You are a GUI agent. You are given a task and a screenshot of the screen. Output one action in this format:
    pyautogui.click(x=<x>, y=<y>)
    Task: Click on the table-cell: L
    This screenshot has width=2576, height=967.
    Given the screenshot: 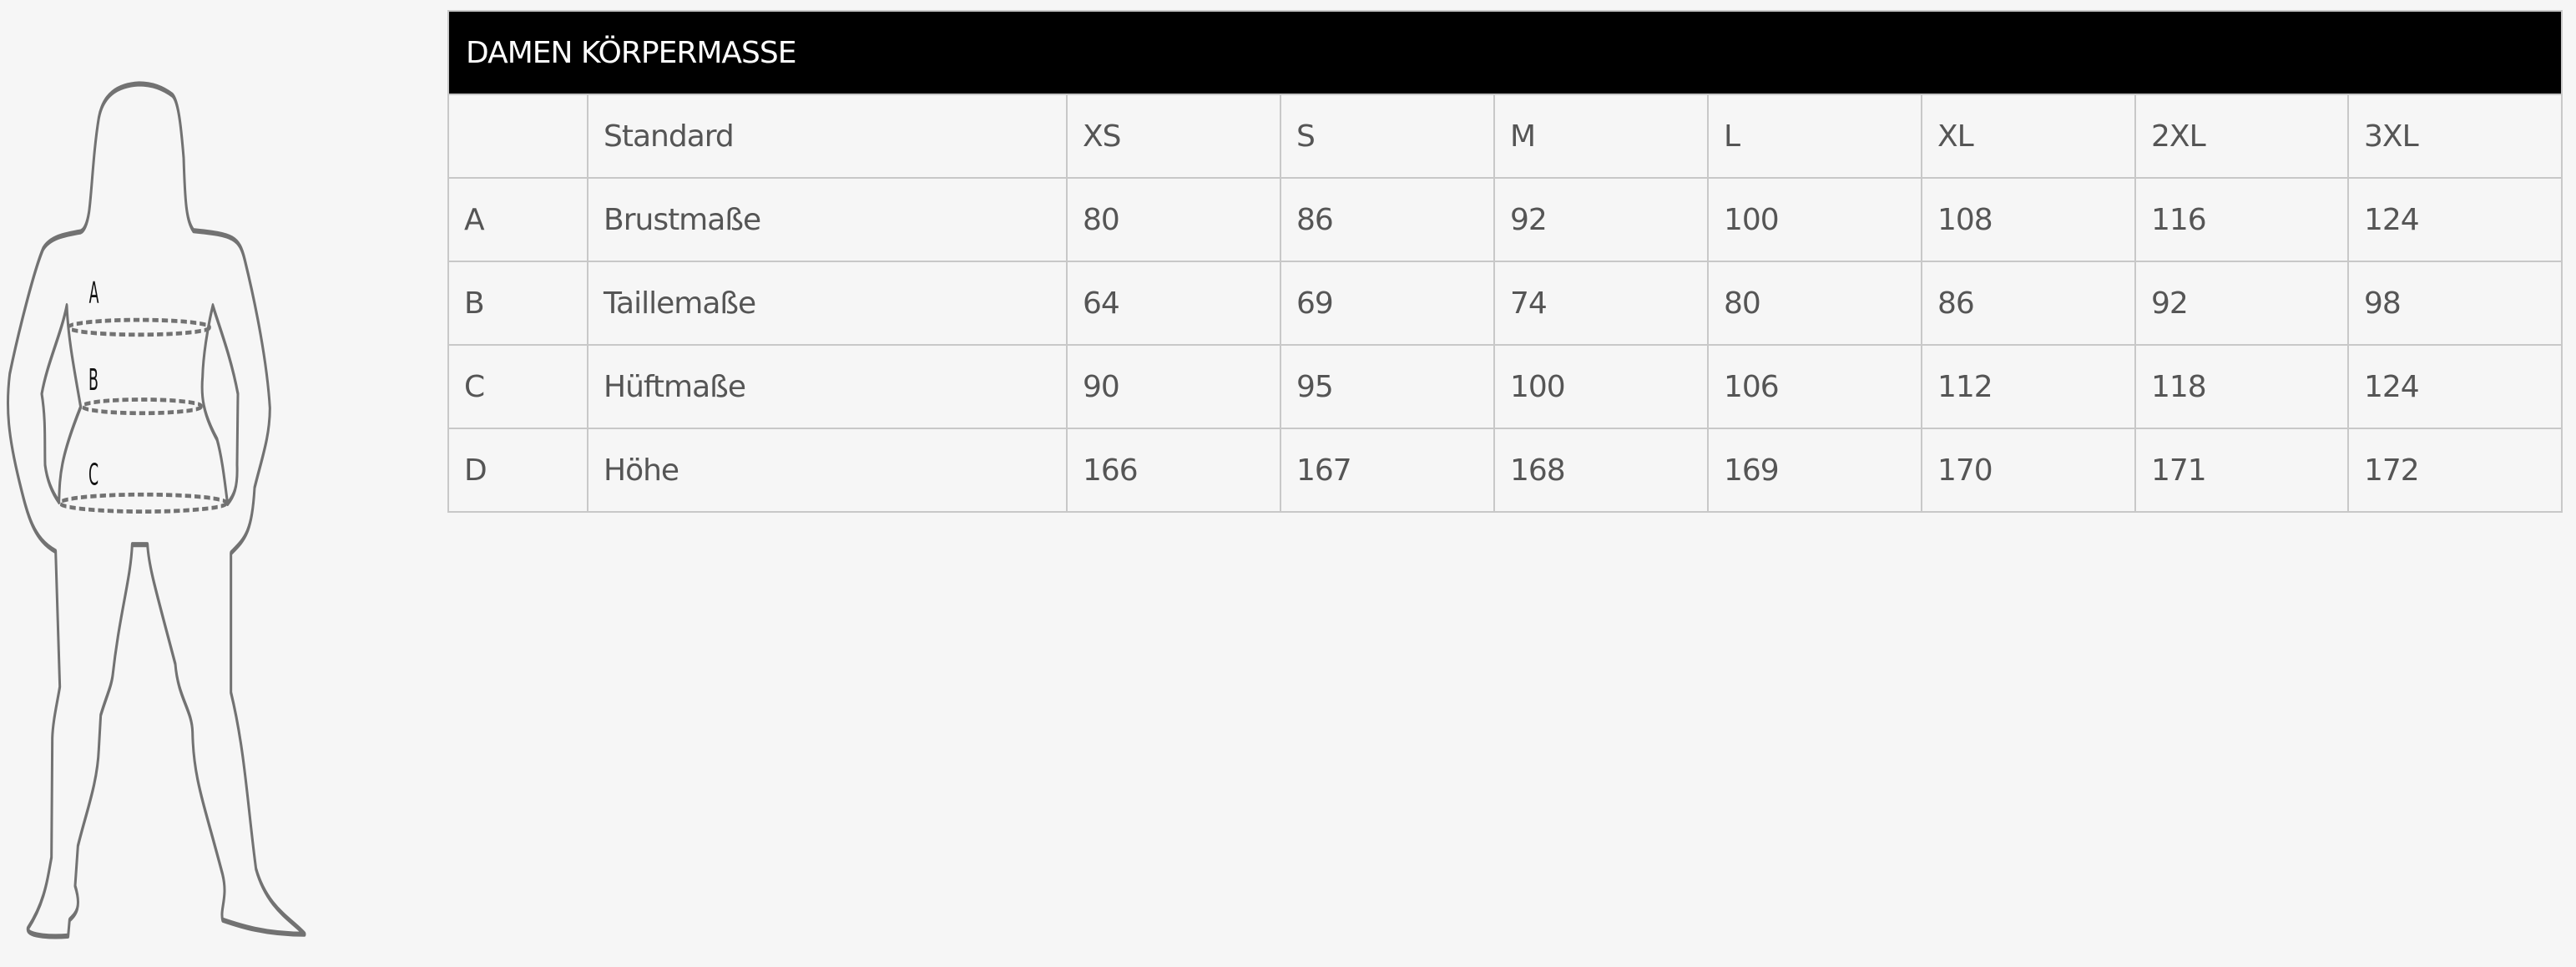 What is the action you would take?
    pyautogui.click(x=1814, y=136)
    